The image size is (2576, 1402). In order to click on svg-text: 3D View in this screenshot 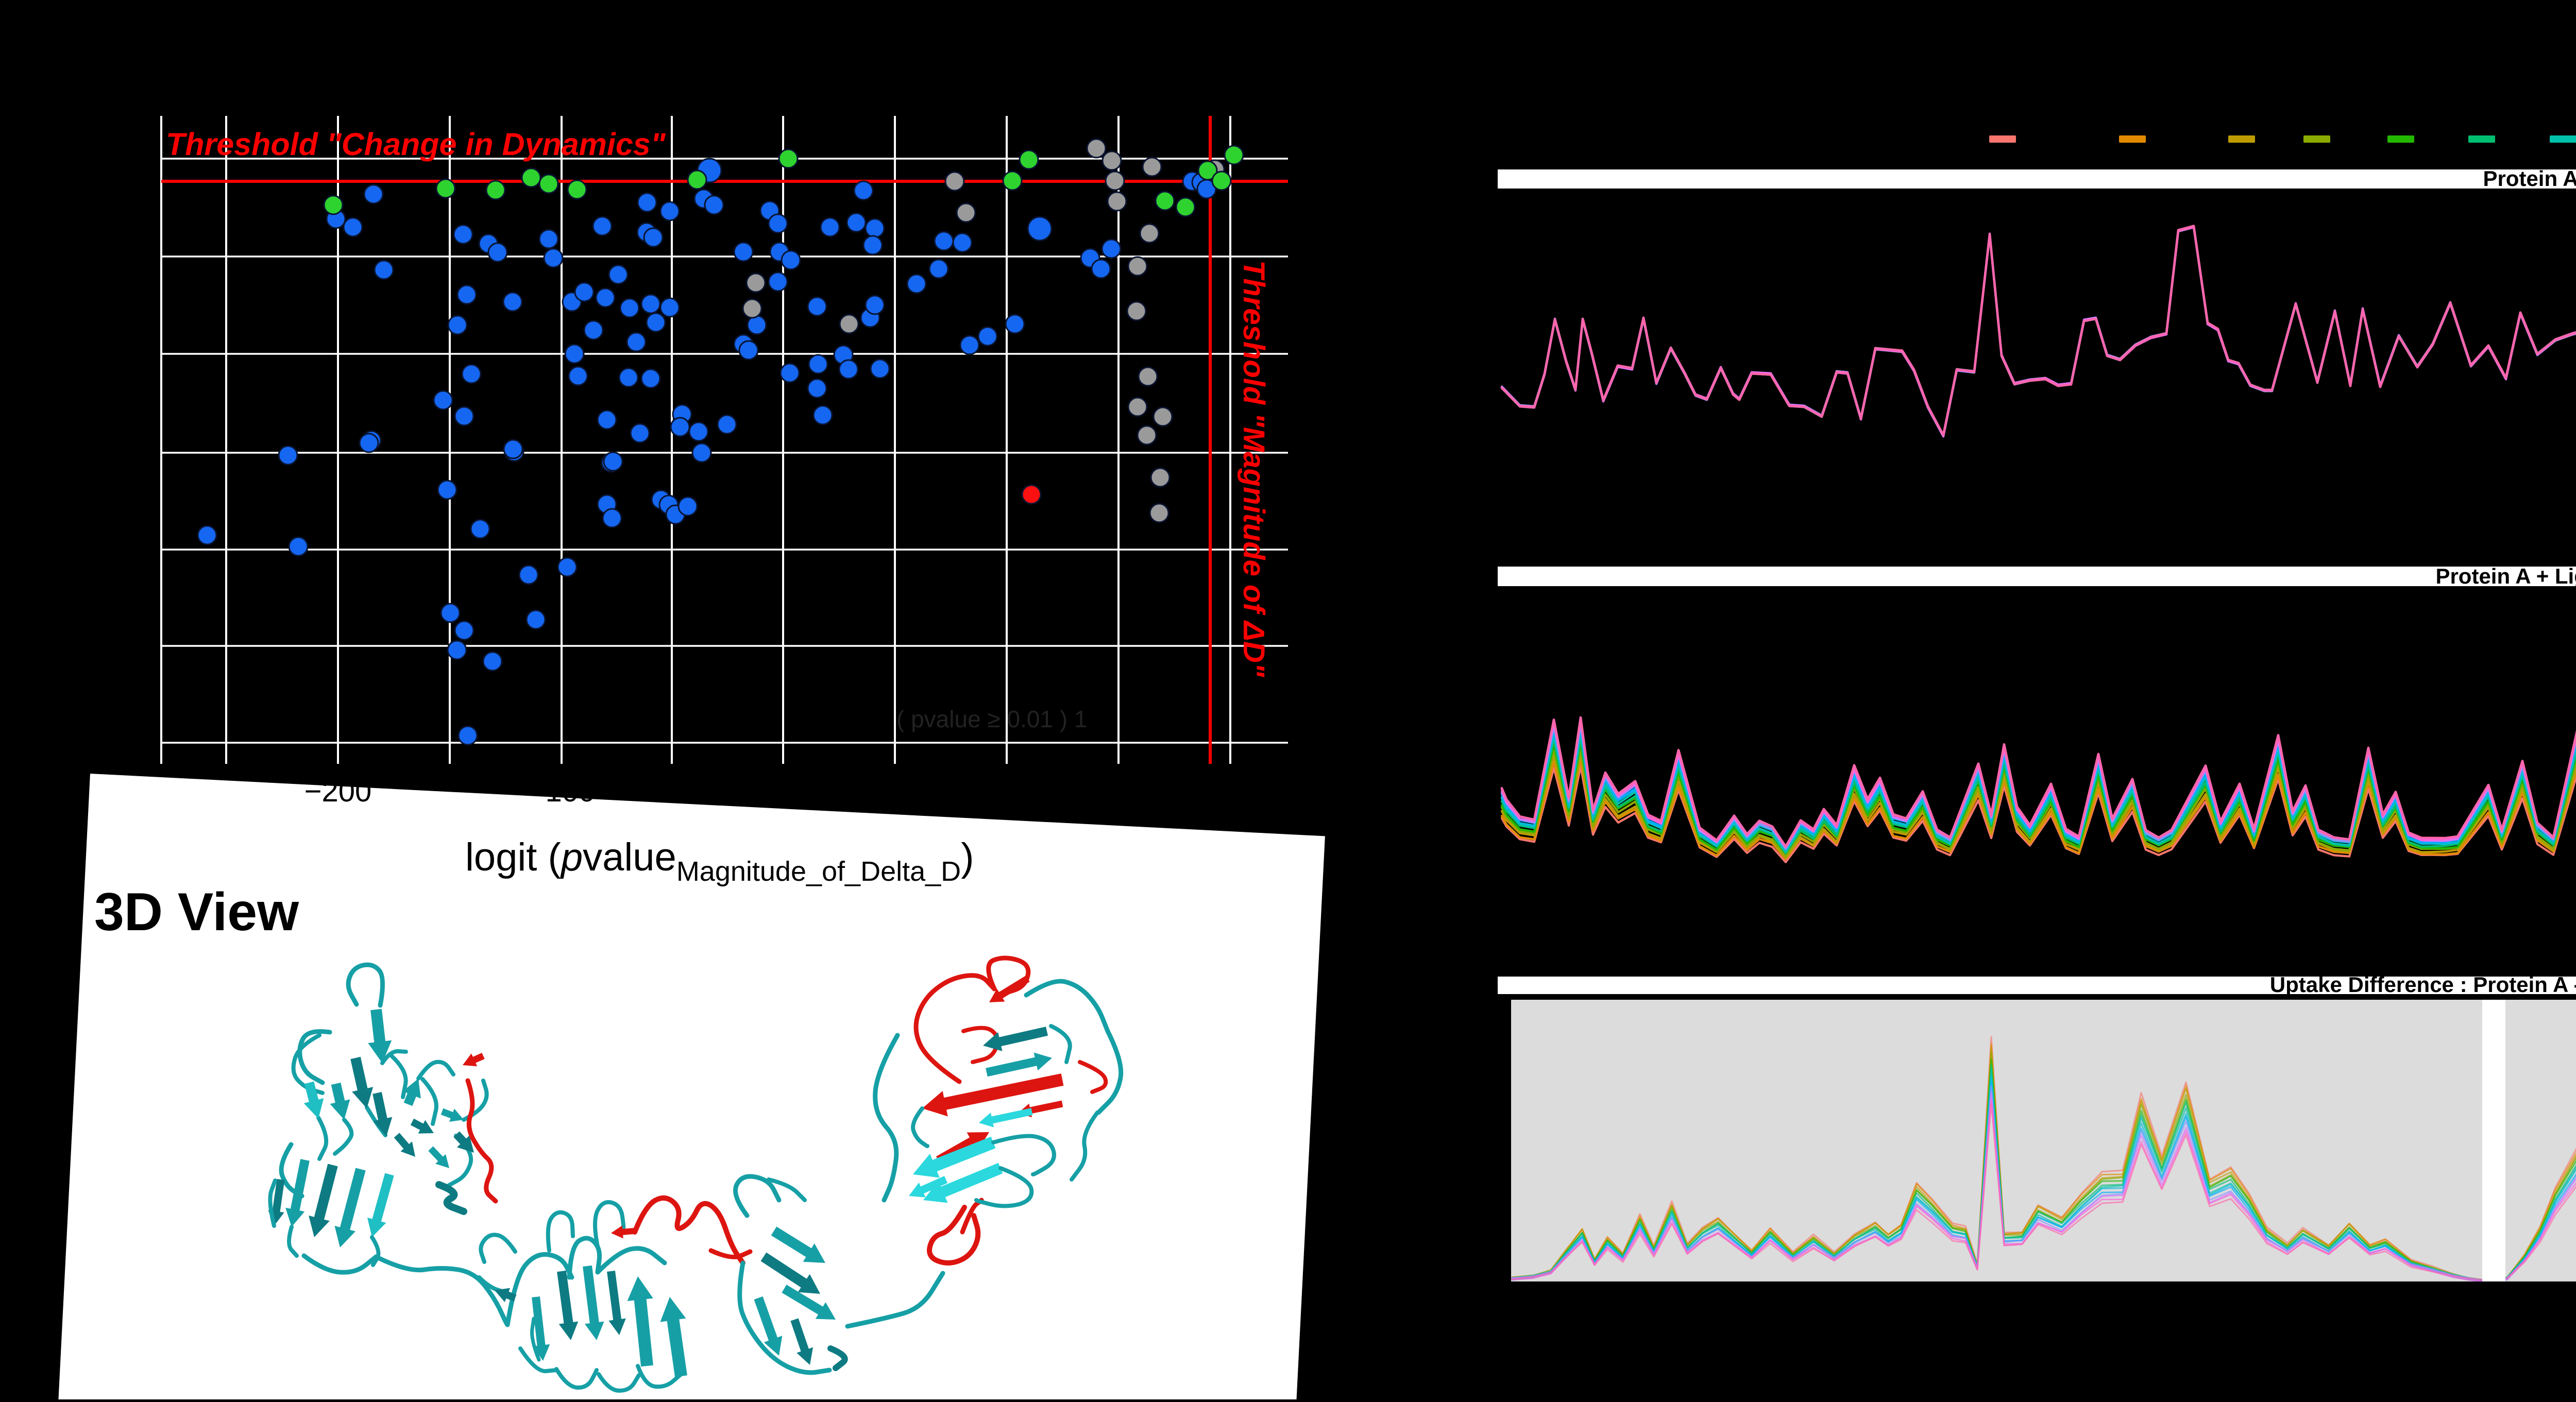, I will do `click(196, 912)`.